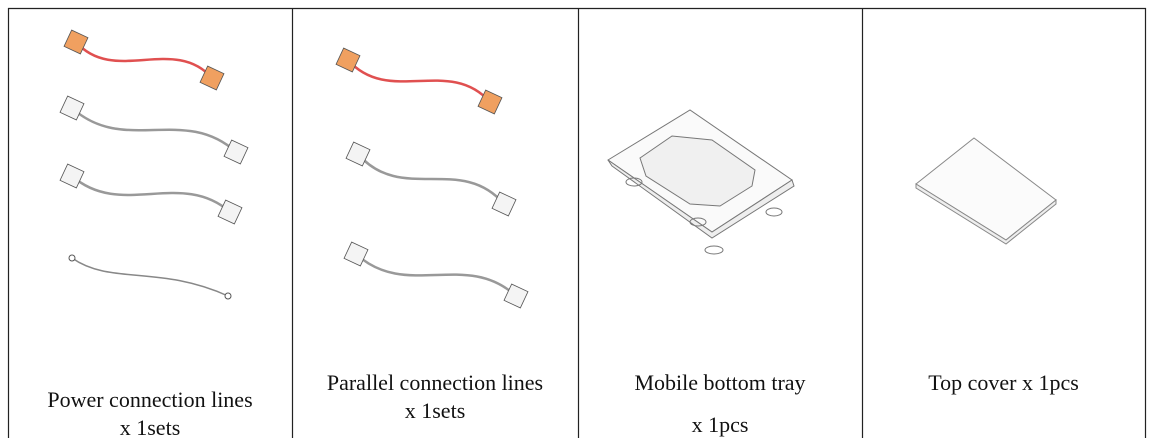  I want to click on cover, so click(986, 191).